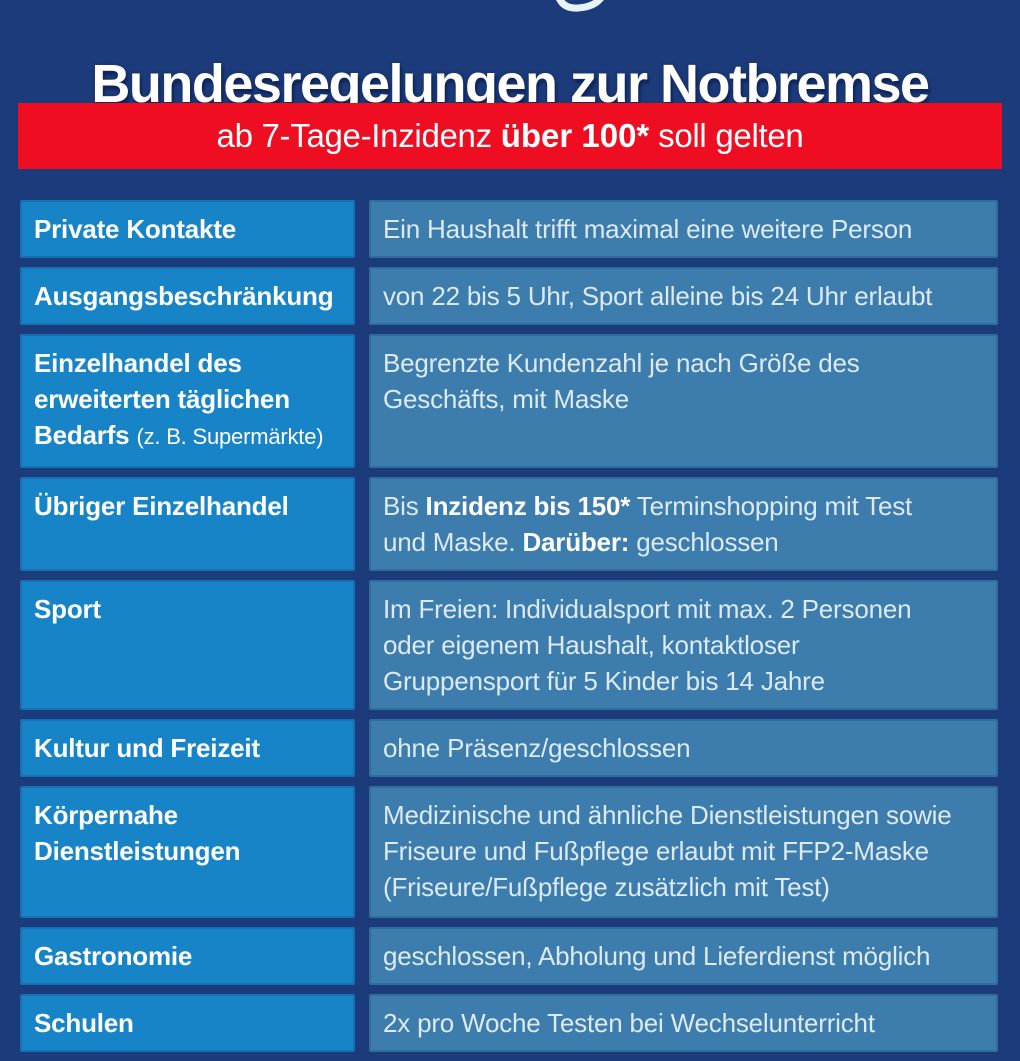 This screenshot has width=1020, height=1061. What do you see at coordinates (184, 296) in the screenshot?
I see `emphasized-text: Ausgangsbeschränkung` at bounding box center [184, 296].